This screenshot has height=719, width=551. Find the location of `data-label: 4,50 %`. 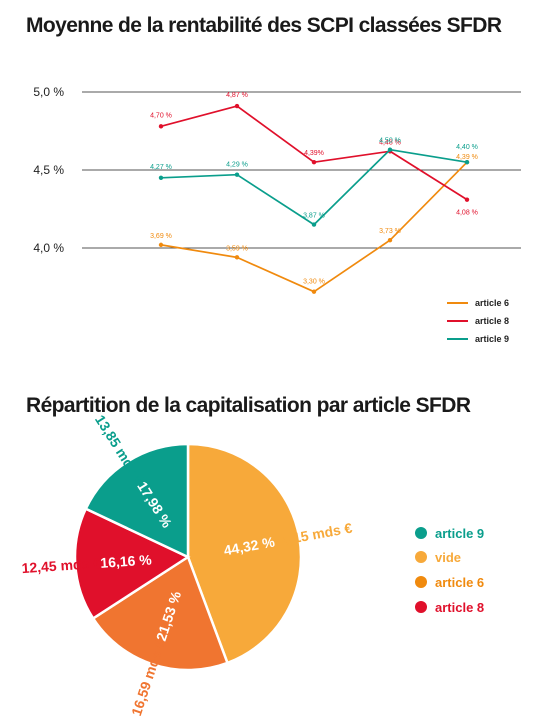

data-label: 4,50 % is located at coordinates (390, 141).